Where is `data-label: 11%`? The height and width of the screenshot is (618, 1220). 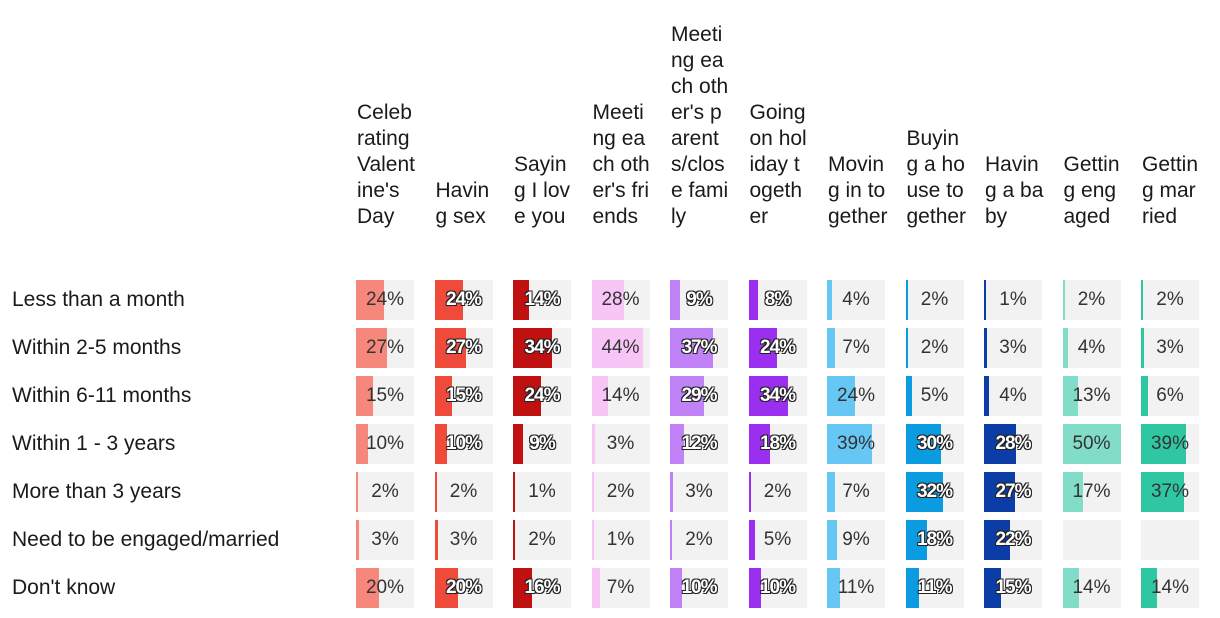 data-label: 11% is located at coordinates (935, 587).